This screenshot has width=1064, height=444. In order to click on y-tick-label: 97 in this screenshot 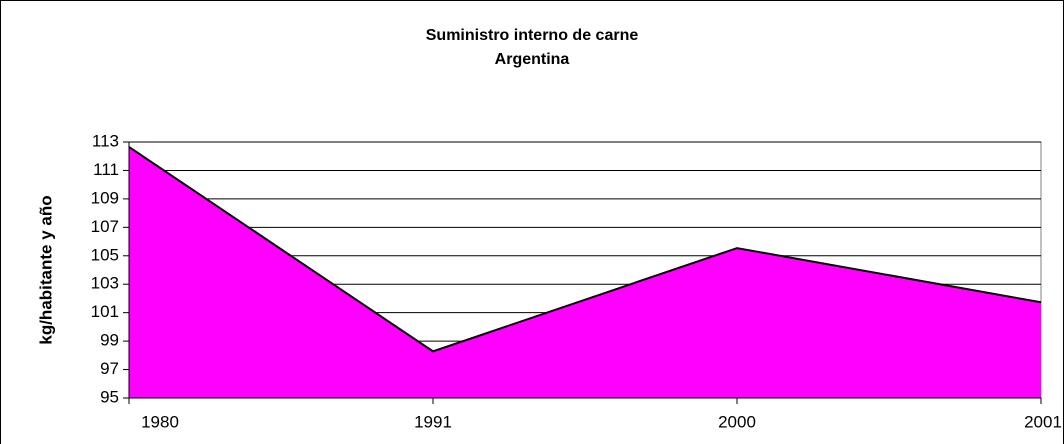, I will do `click(109, 368)`.